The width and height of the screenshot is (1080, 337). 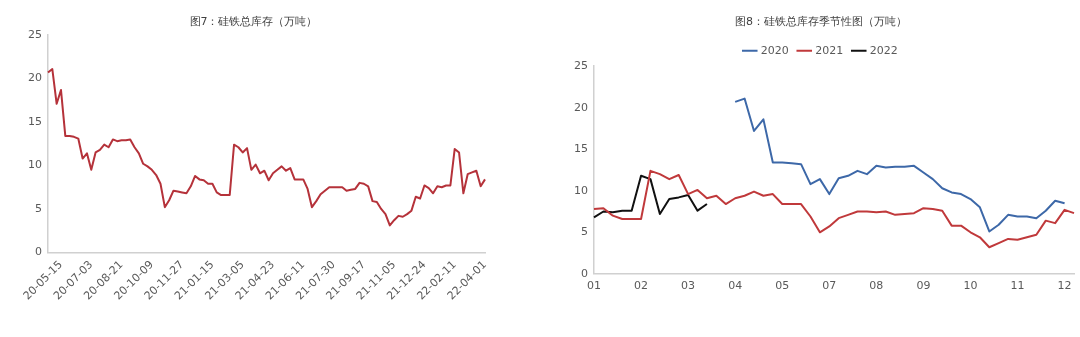 What do you see at coordinates (821, 22) in the screenshot?
I see `chart-title: 图8：硅铁总库存季节性图（万吨）` at bounding box center [821, 22].